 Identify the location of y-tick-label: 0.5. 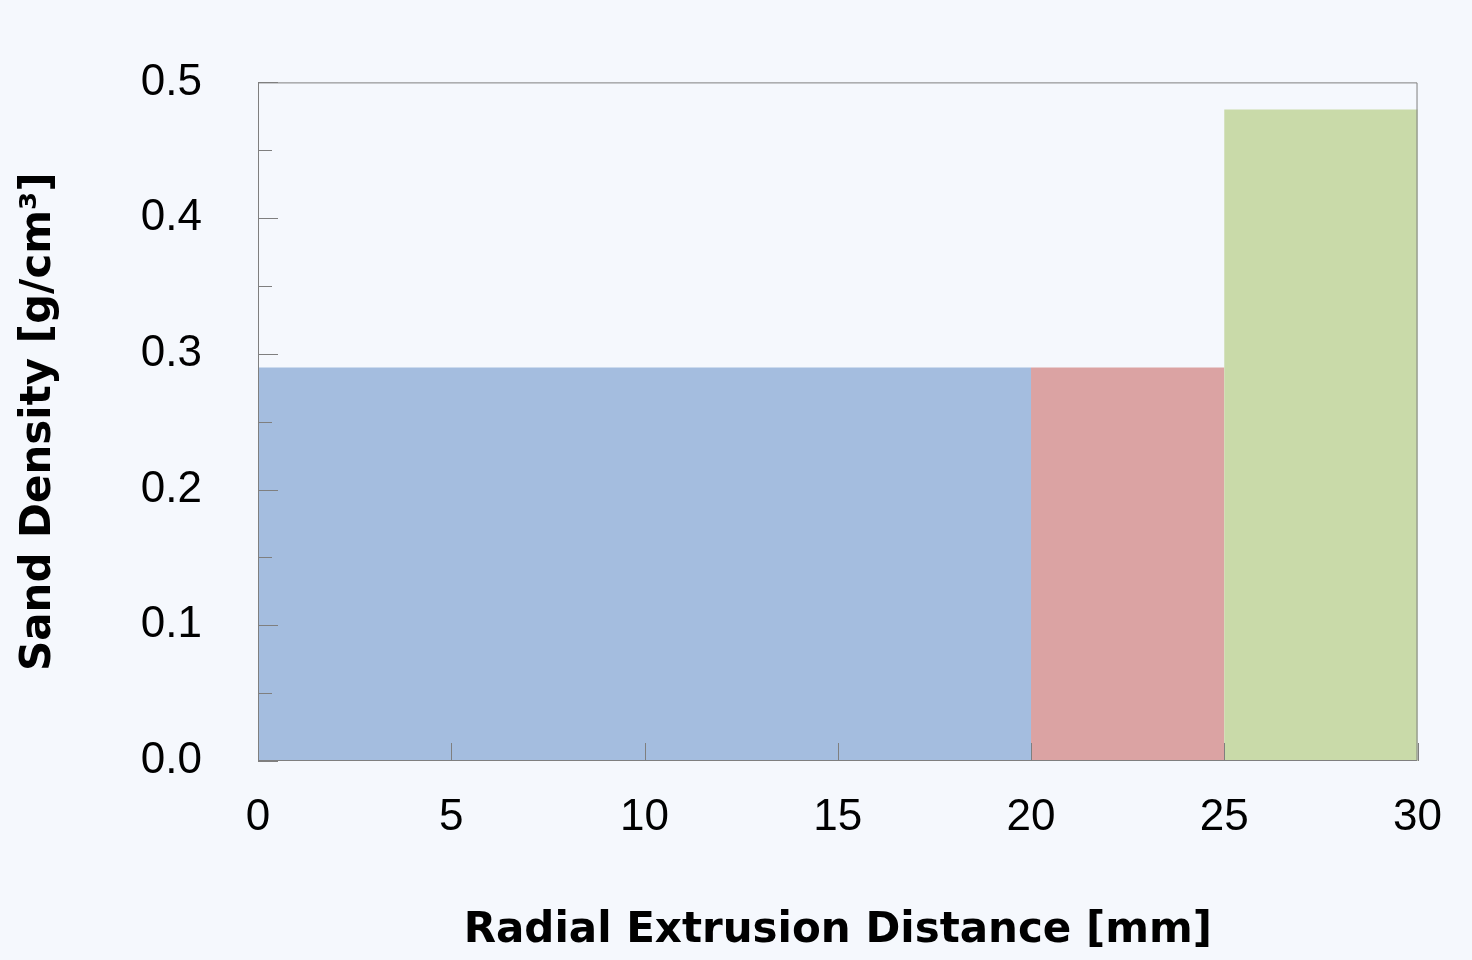
(171, 79).